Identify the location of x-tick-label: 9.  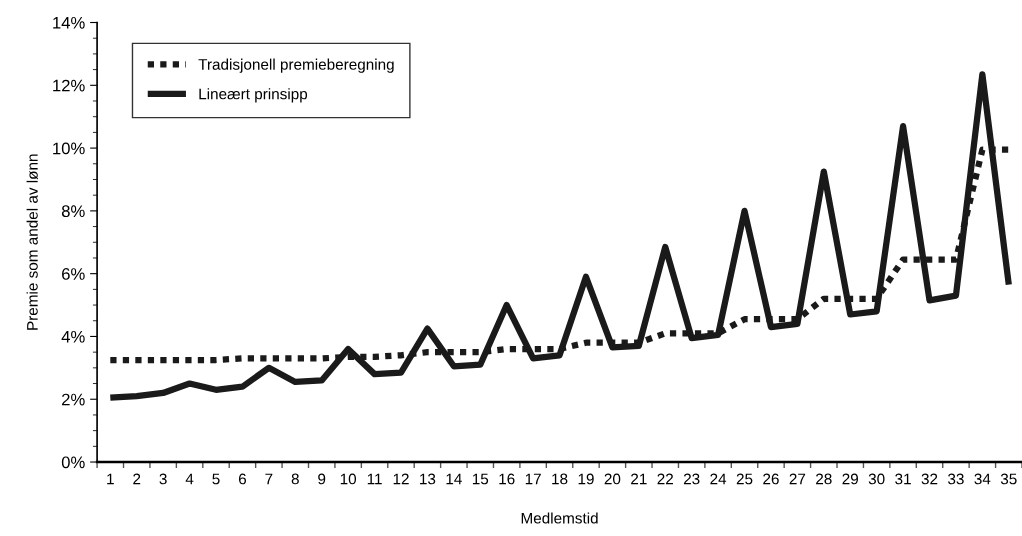
(322, 479).